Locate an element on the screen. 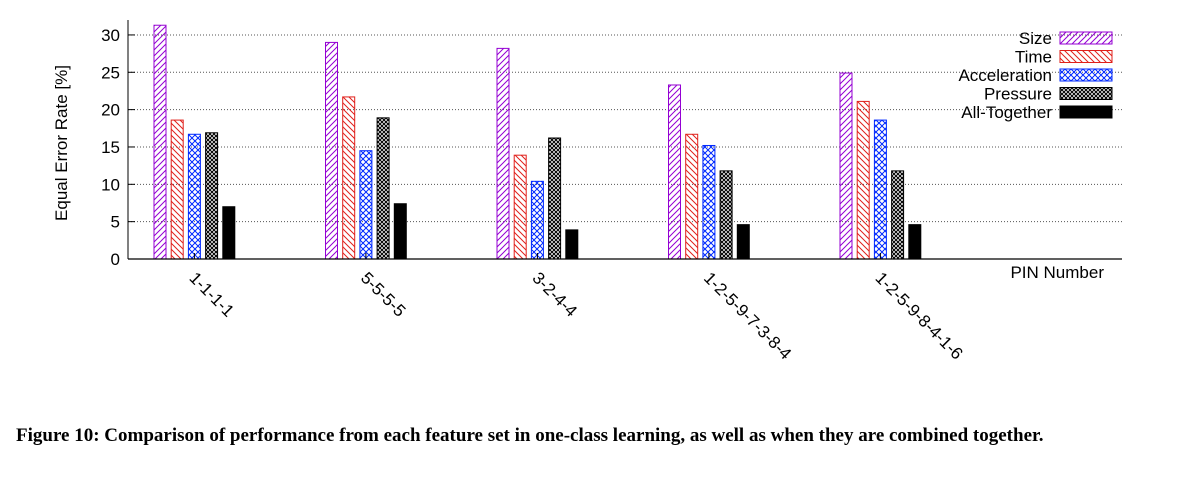  legend-label: Acceleration is located at coordinates (1005, 75).